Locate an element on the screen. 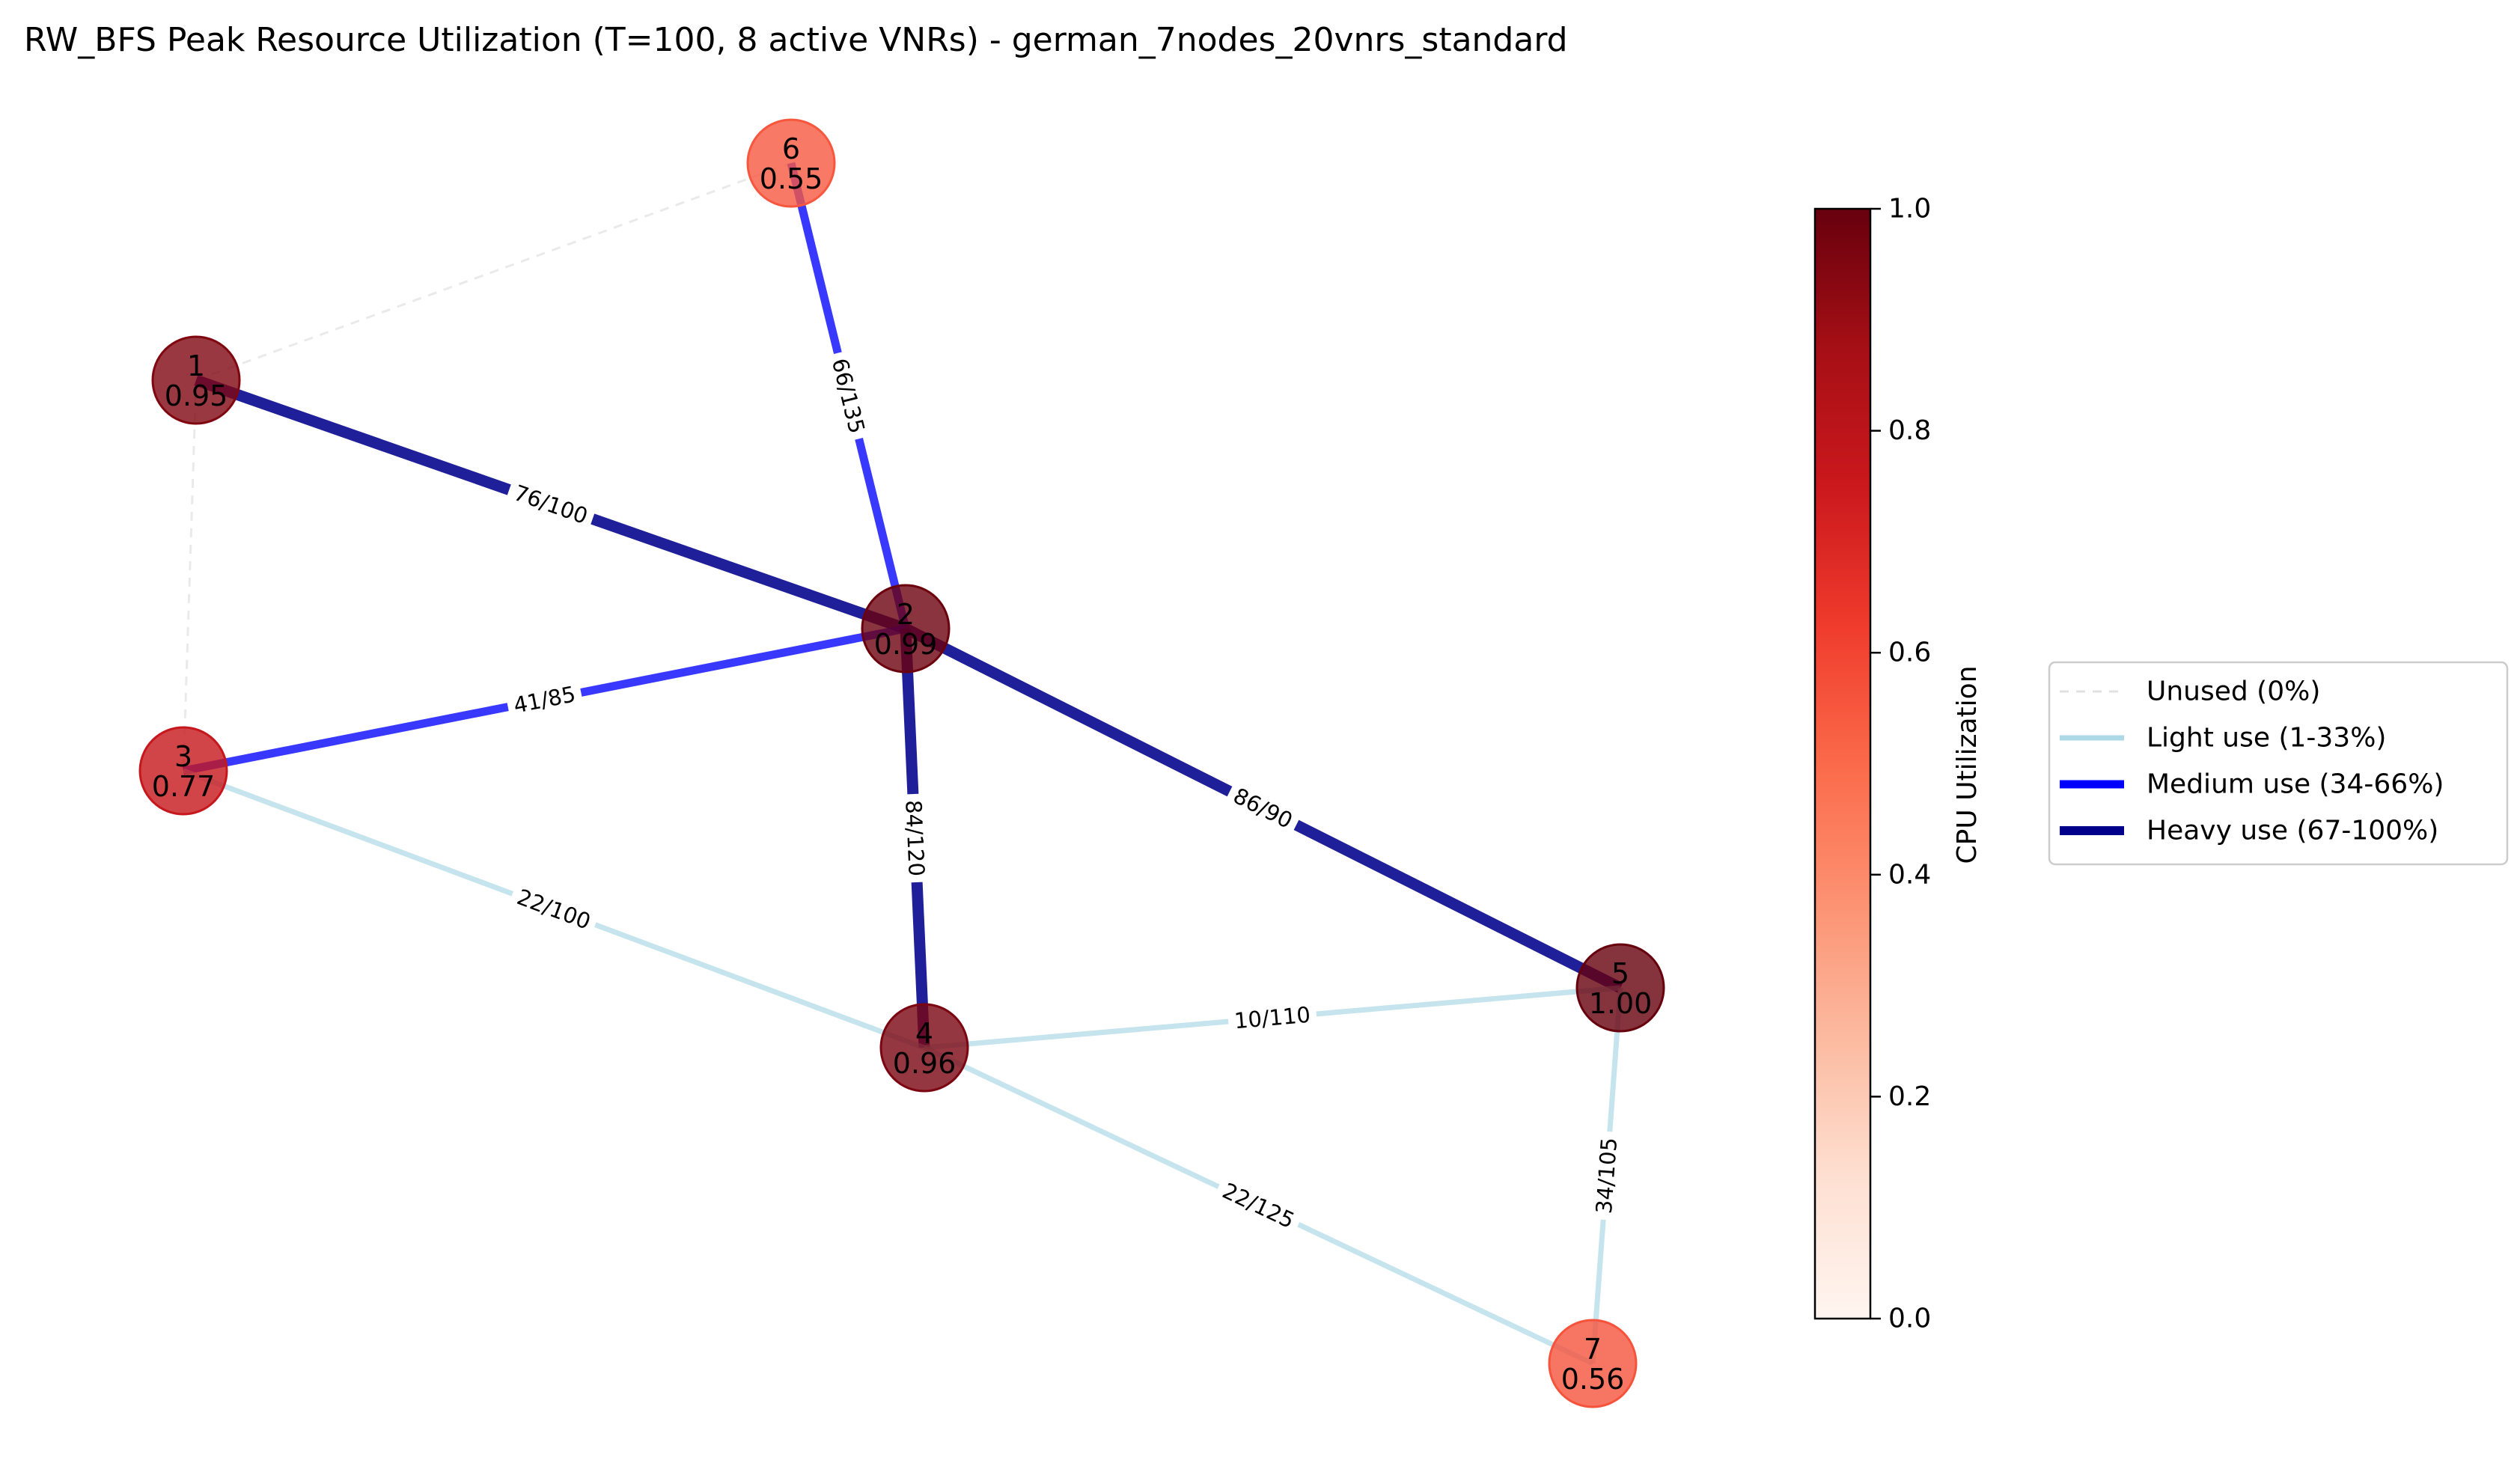 Image resolution: width=2520 pixels, height=1475 pixels. legend-box is located at coordinates (2278, 763).